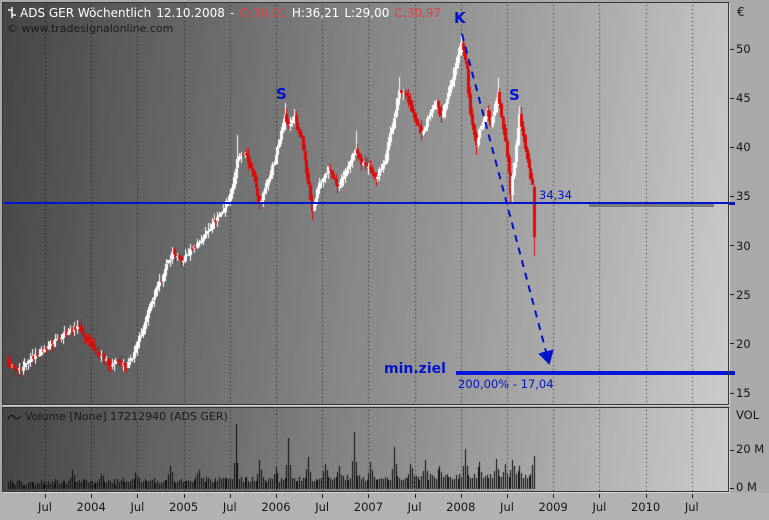 This screenshot has width=769, height=520. I want to click on target-title-label: min.ziel, so click(415, 369).